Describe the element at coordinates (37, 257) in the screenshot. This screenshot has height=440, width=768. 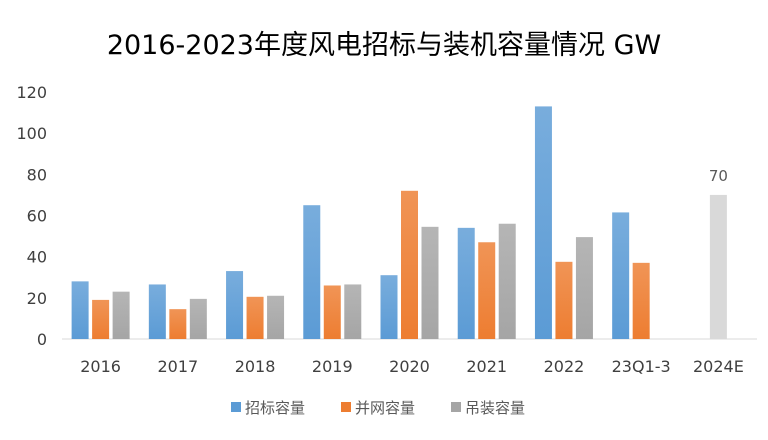
I see `y-tick-label: 40` at that location.